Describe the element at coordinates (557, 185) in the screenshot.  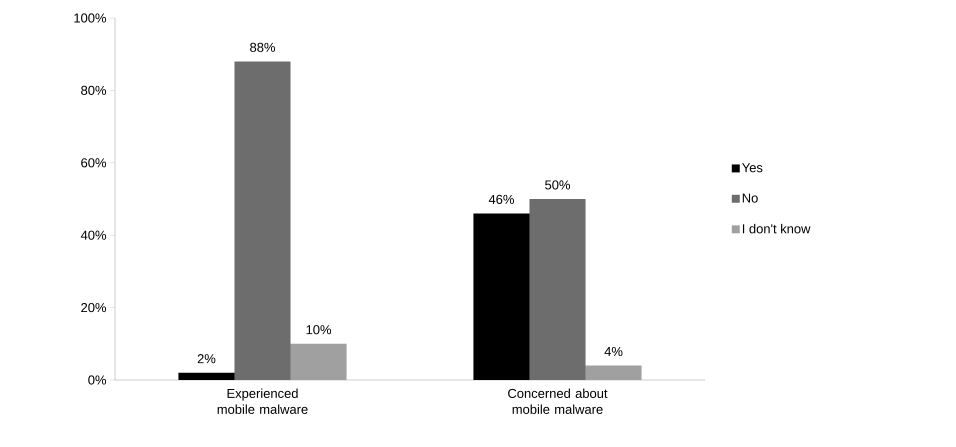
I see `data-label: 50%` at that location.